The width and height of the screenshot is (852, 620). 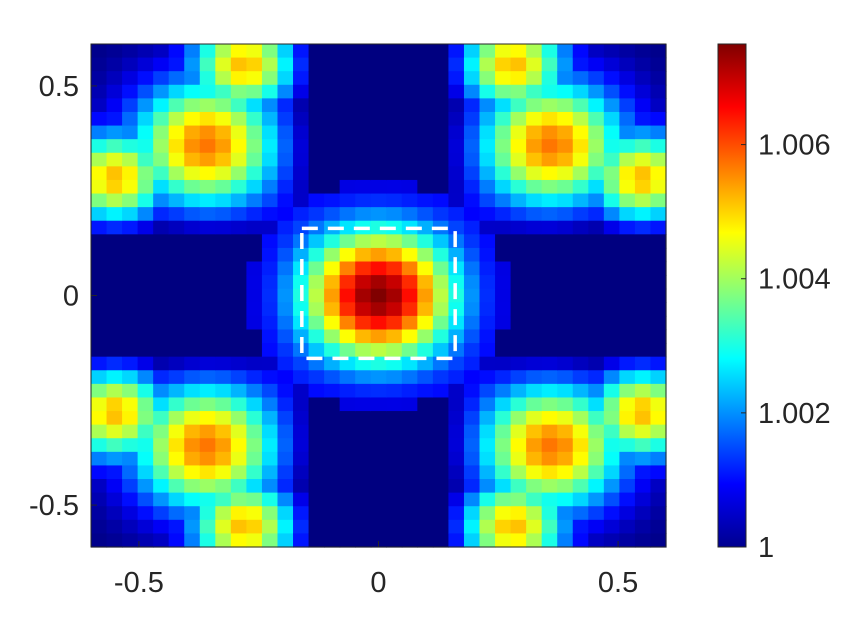 I want to click on colorbar-tick-label: 1.006, so click(x=794, y=146).